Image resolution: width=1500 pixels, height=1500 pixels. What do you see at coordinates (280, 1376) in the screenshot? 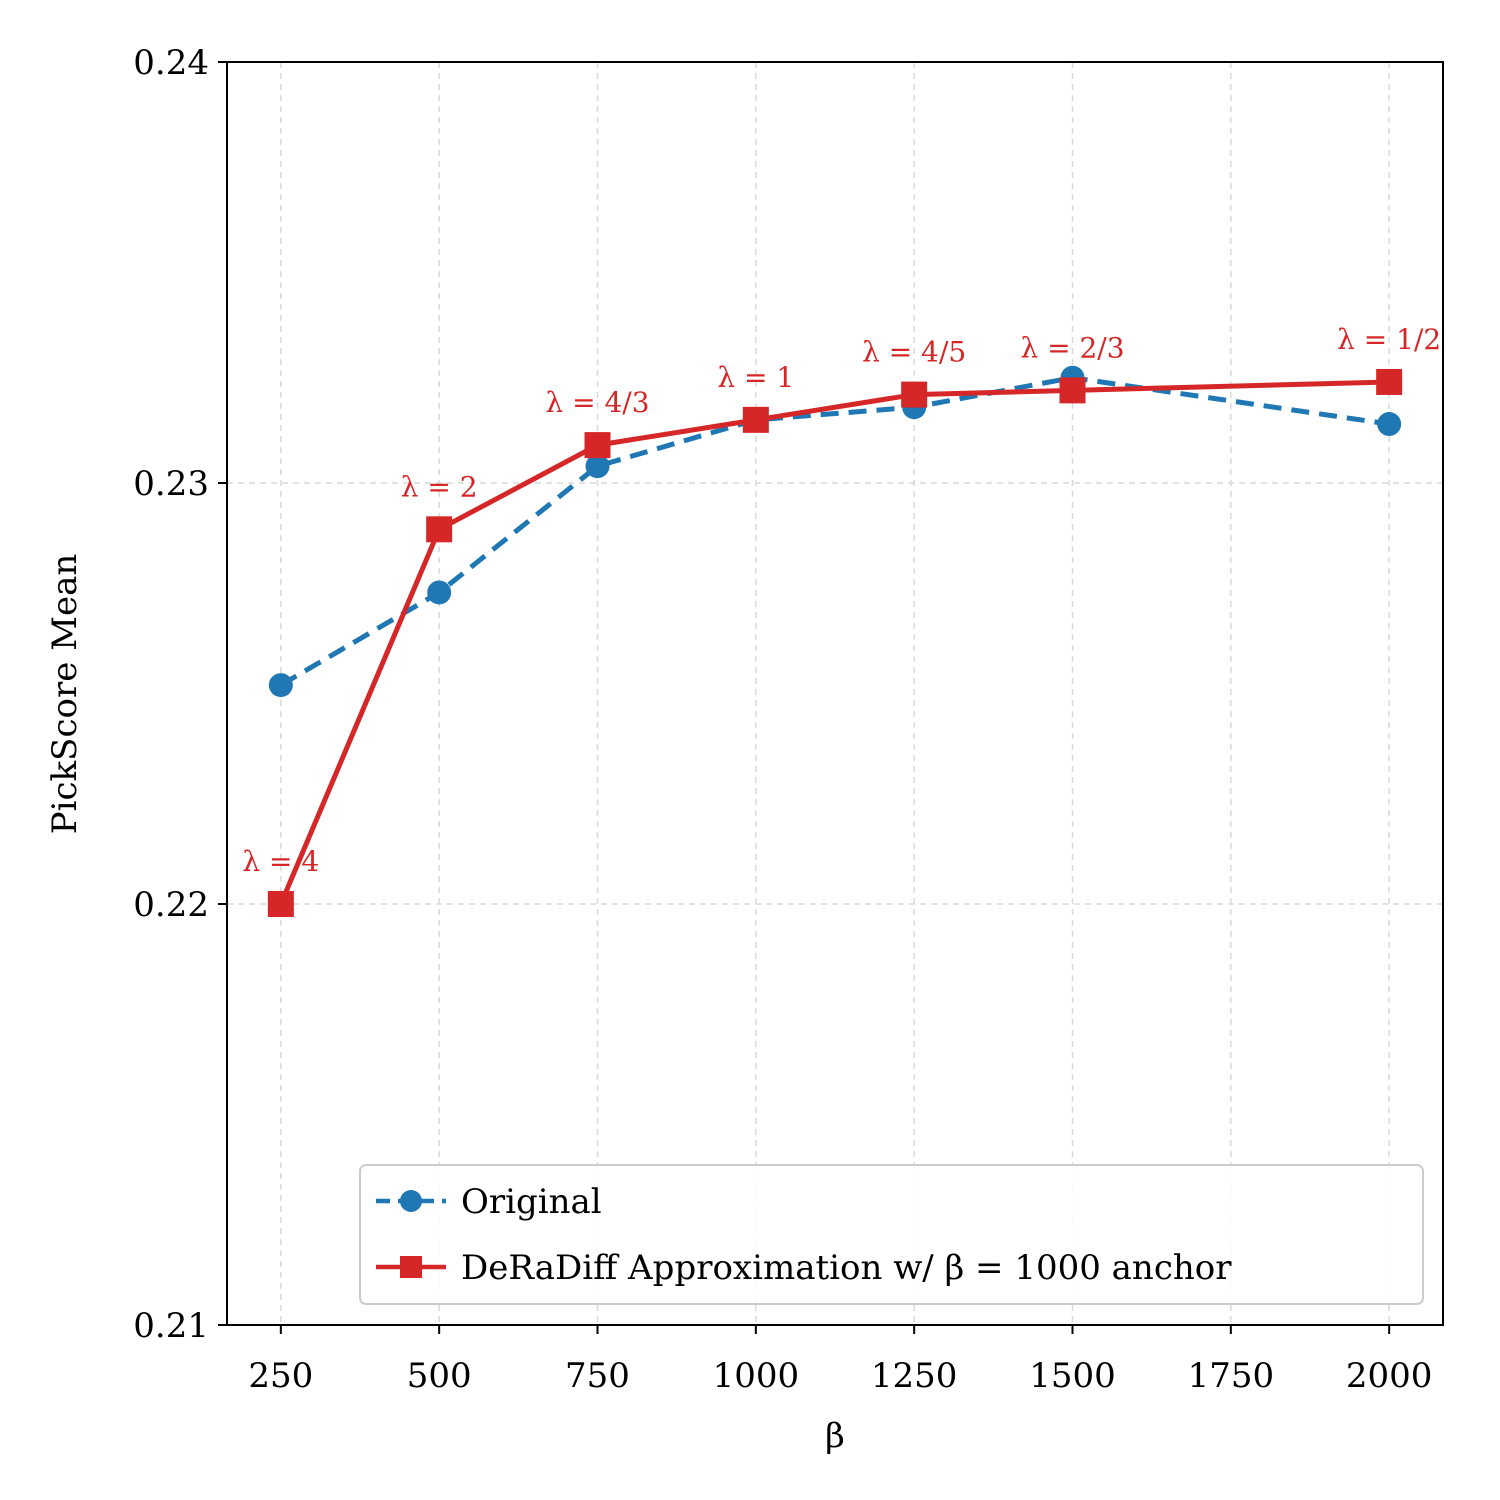
I see `x-tick-label: 250` at bounding box center [280, 1376].